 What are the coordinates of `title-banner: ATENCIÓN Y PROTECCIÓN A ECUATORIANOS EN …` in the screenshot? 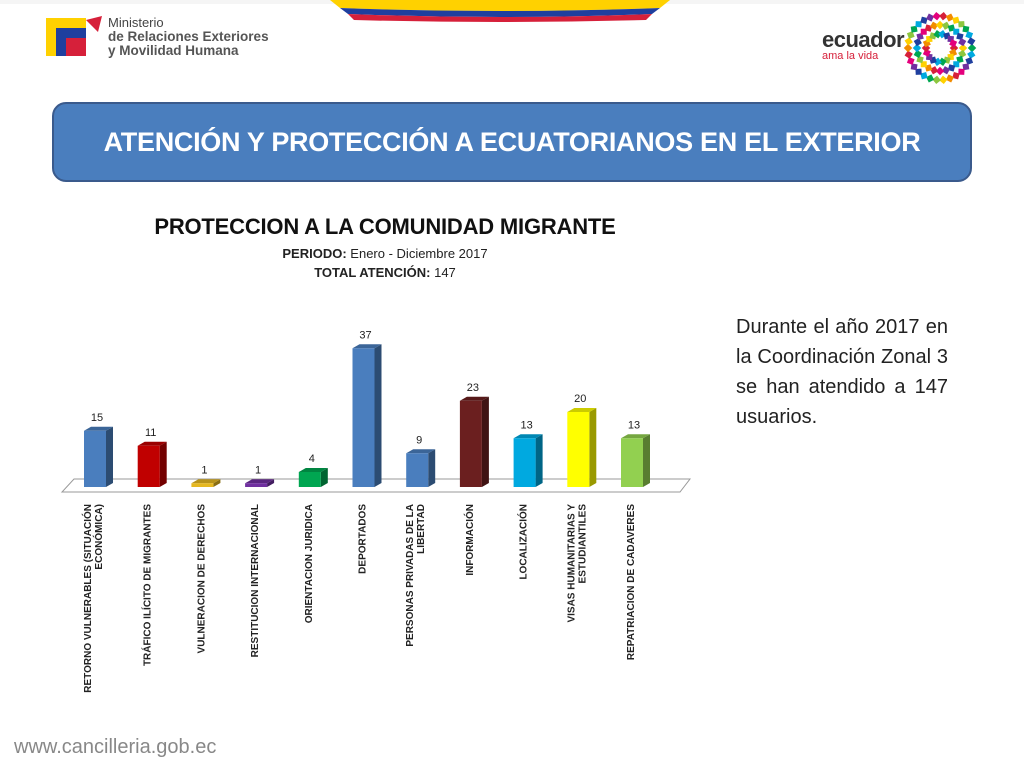 It's located at (512, 142).